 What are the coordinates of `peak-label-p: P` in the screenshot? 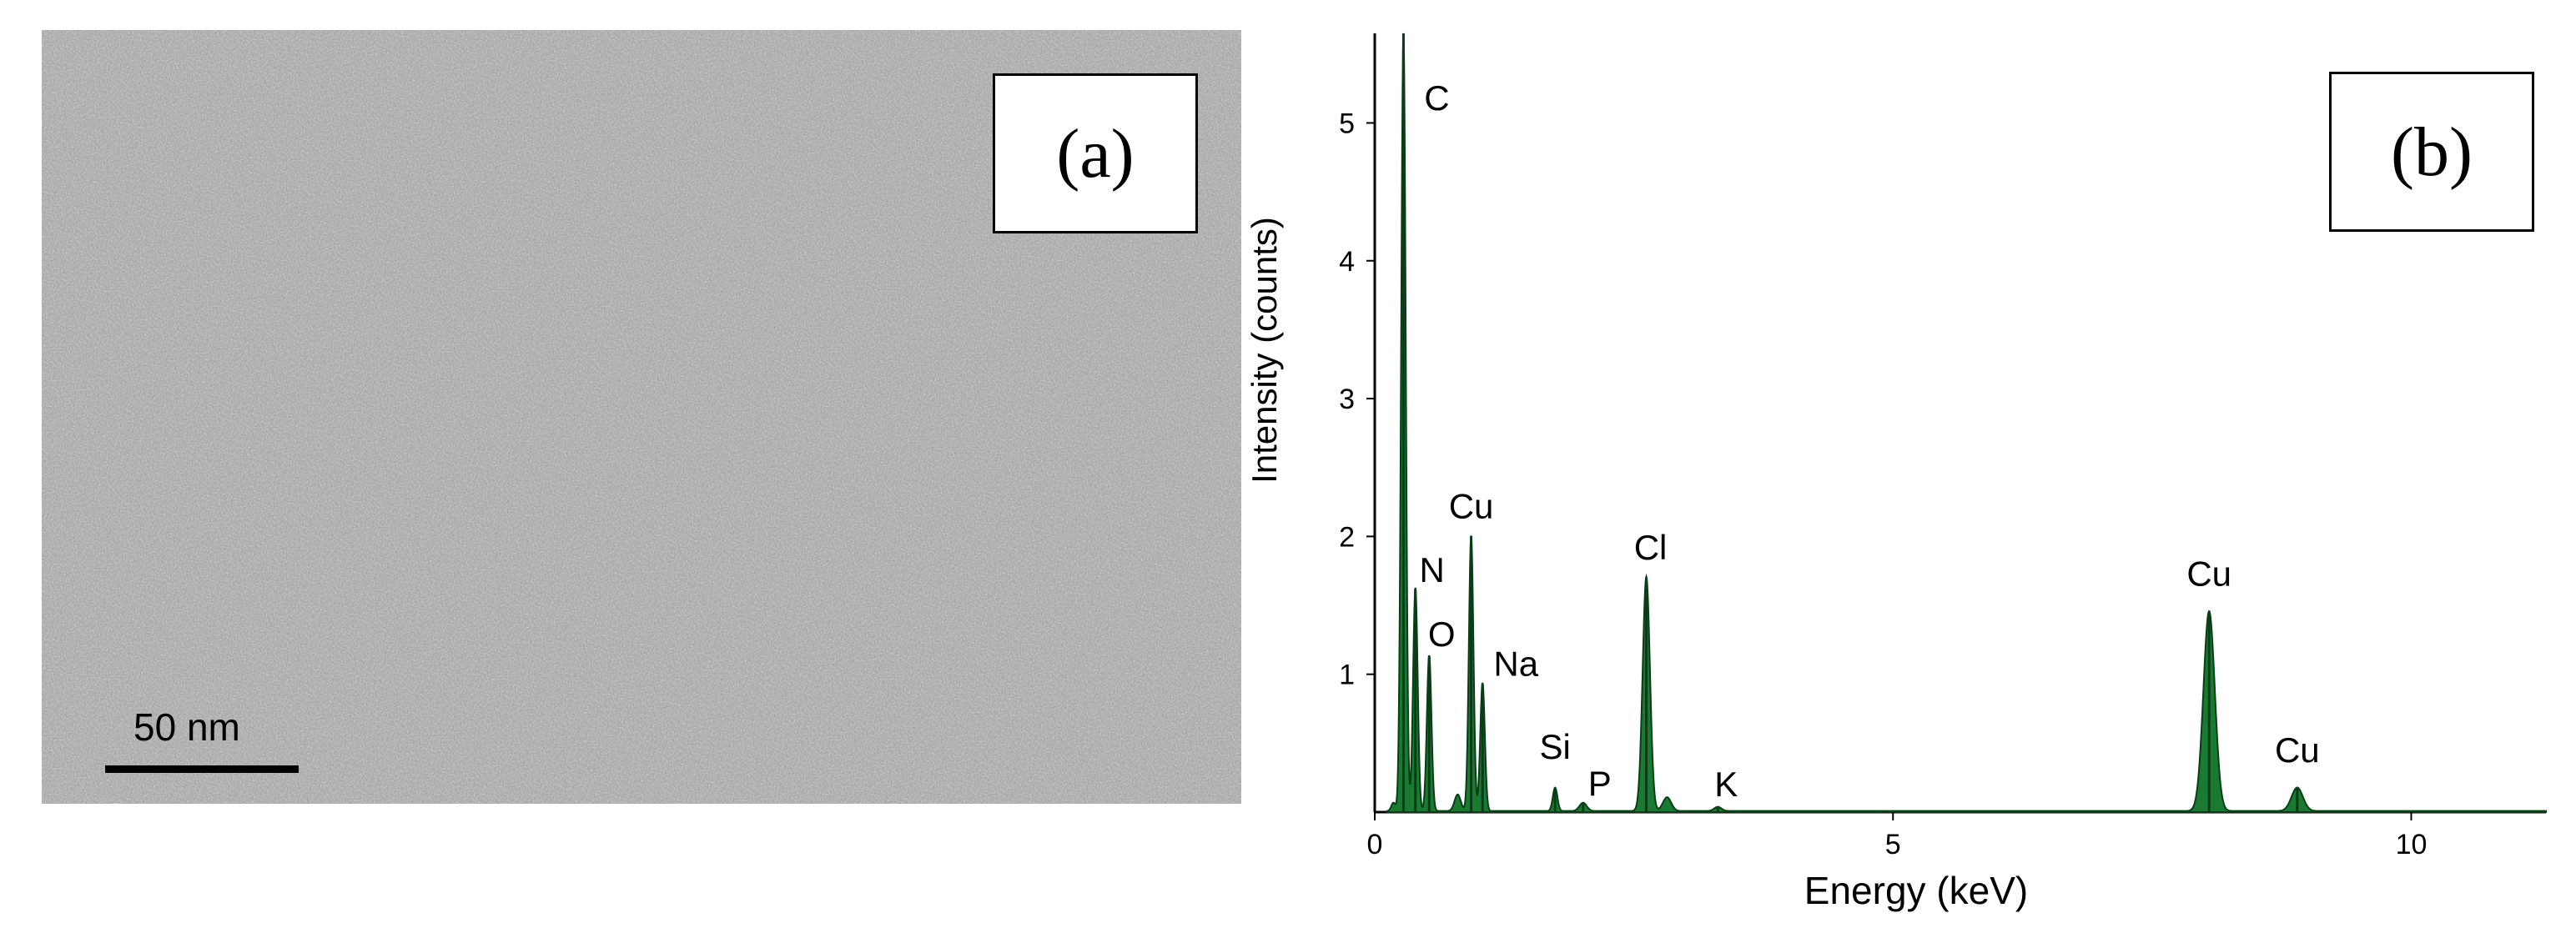 It's located at (1600, 783).